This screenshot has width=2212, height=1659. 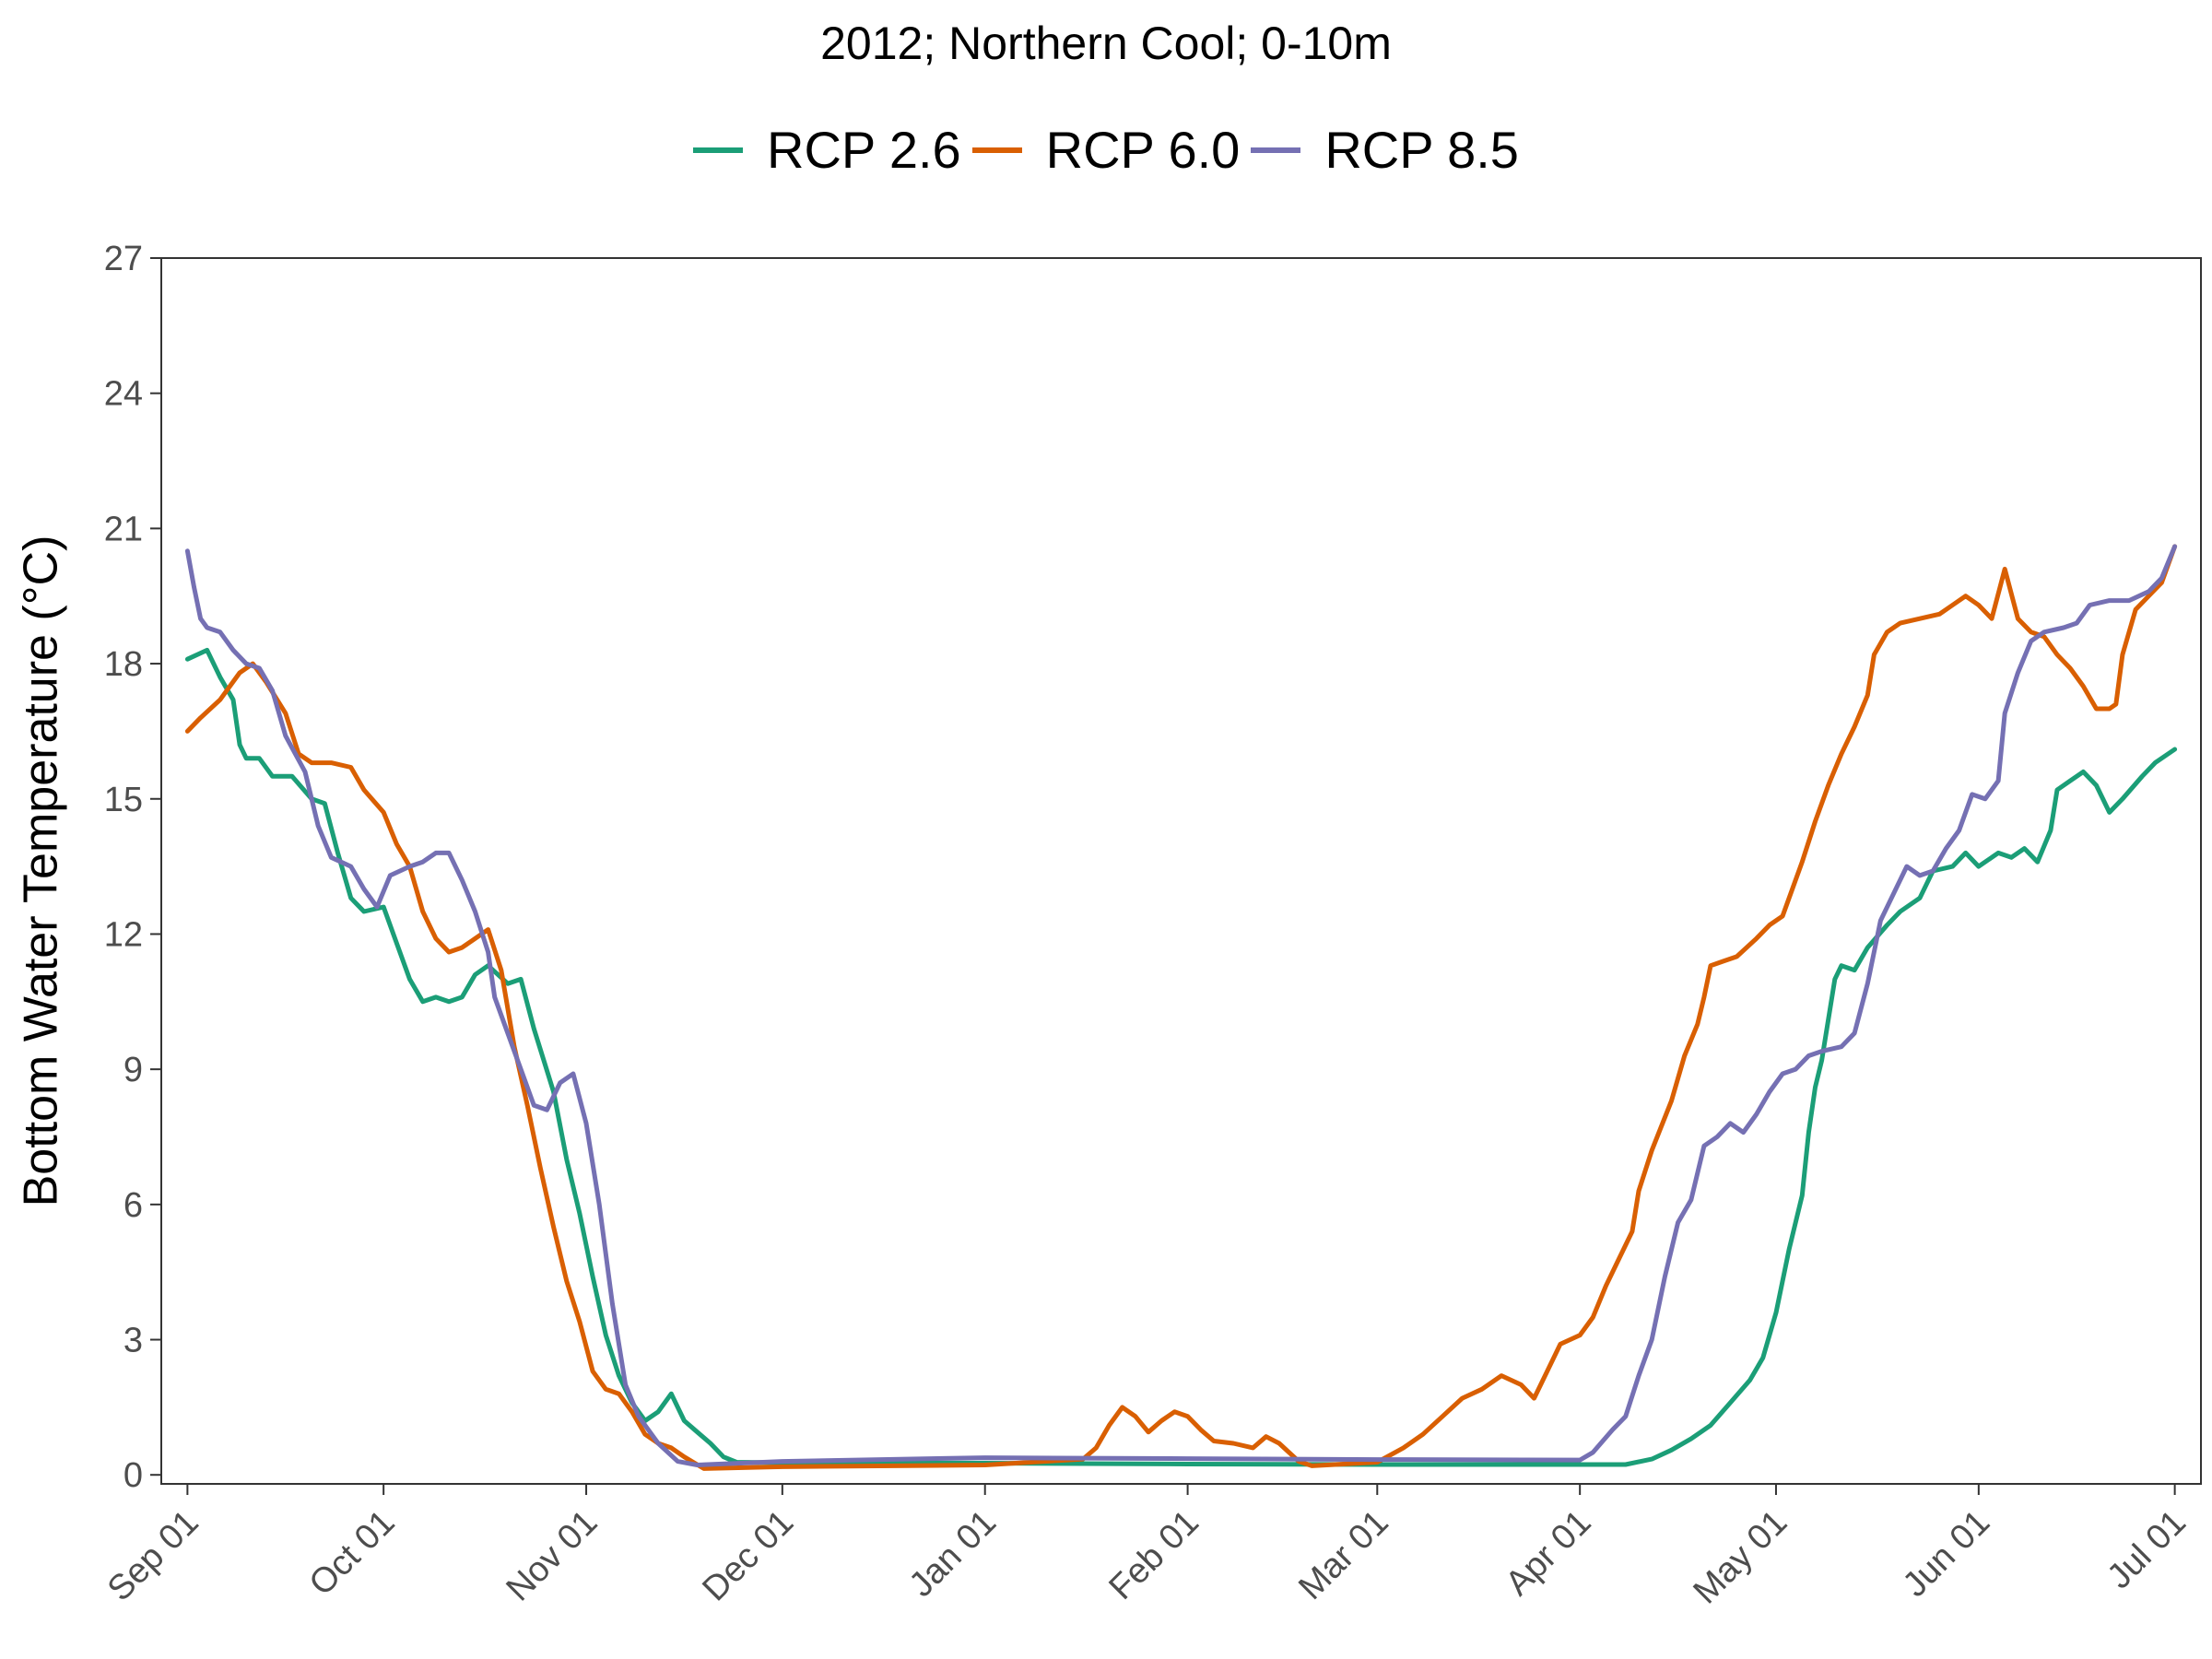 What do you see at coordinates (133, 1070) in the screenshot?
I see `y-tick-label: 9` at bounding box center [133, 1070].